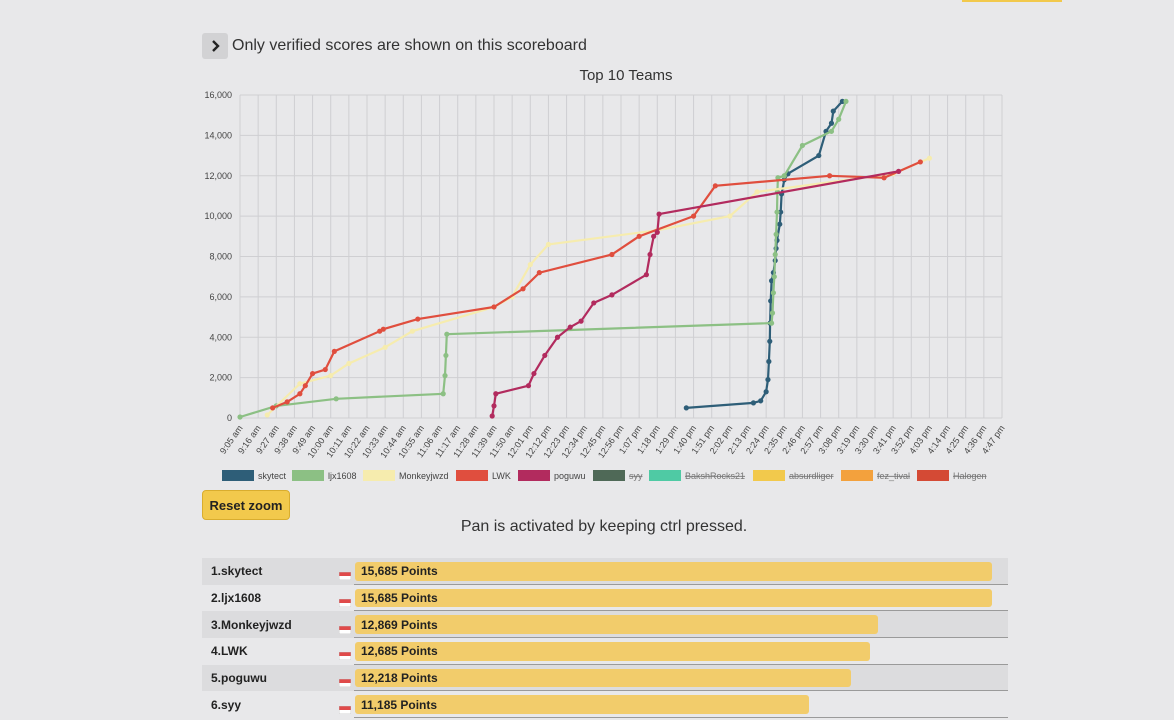 The width and height of the screenshot is (1174, 720). Describe the element at coordinates (472, 475) in the screenshot. I see `legend-swatch-LWK` at that location.